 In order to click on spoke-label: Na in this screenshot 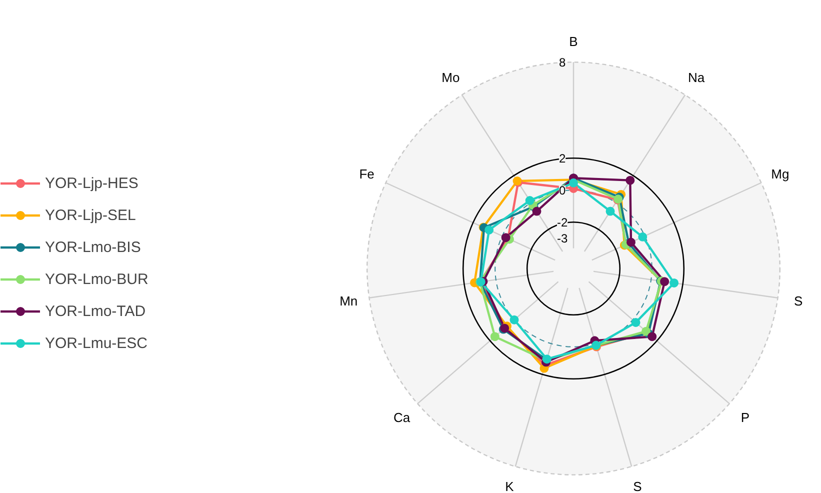, I will do `click(697, 77)`.